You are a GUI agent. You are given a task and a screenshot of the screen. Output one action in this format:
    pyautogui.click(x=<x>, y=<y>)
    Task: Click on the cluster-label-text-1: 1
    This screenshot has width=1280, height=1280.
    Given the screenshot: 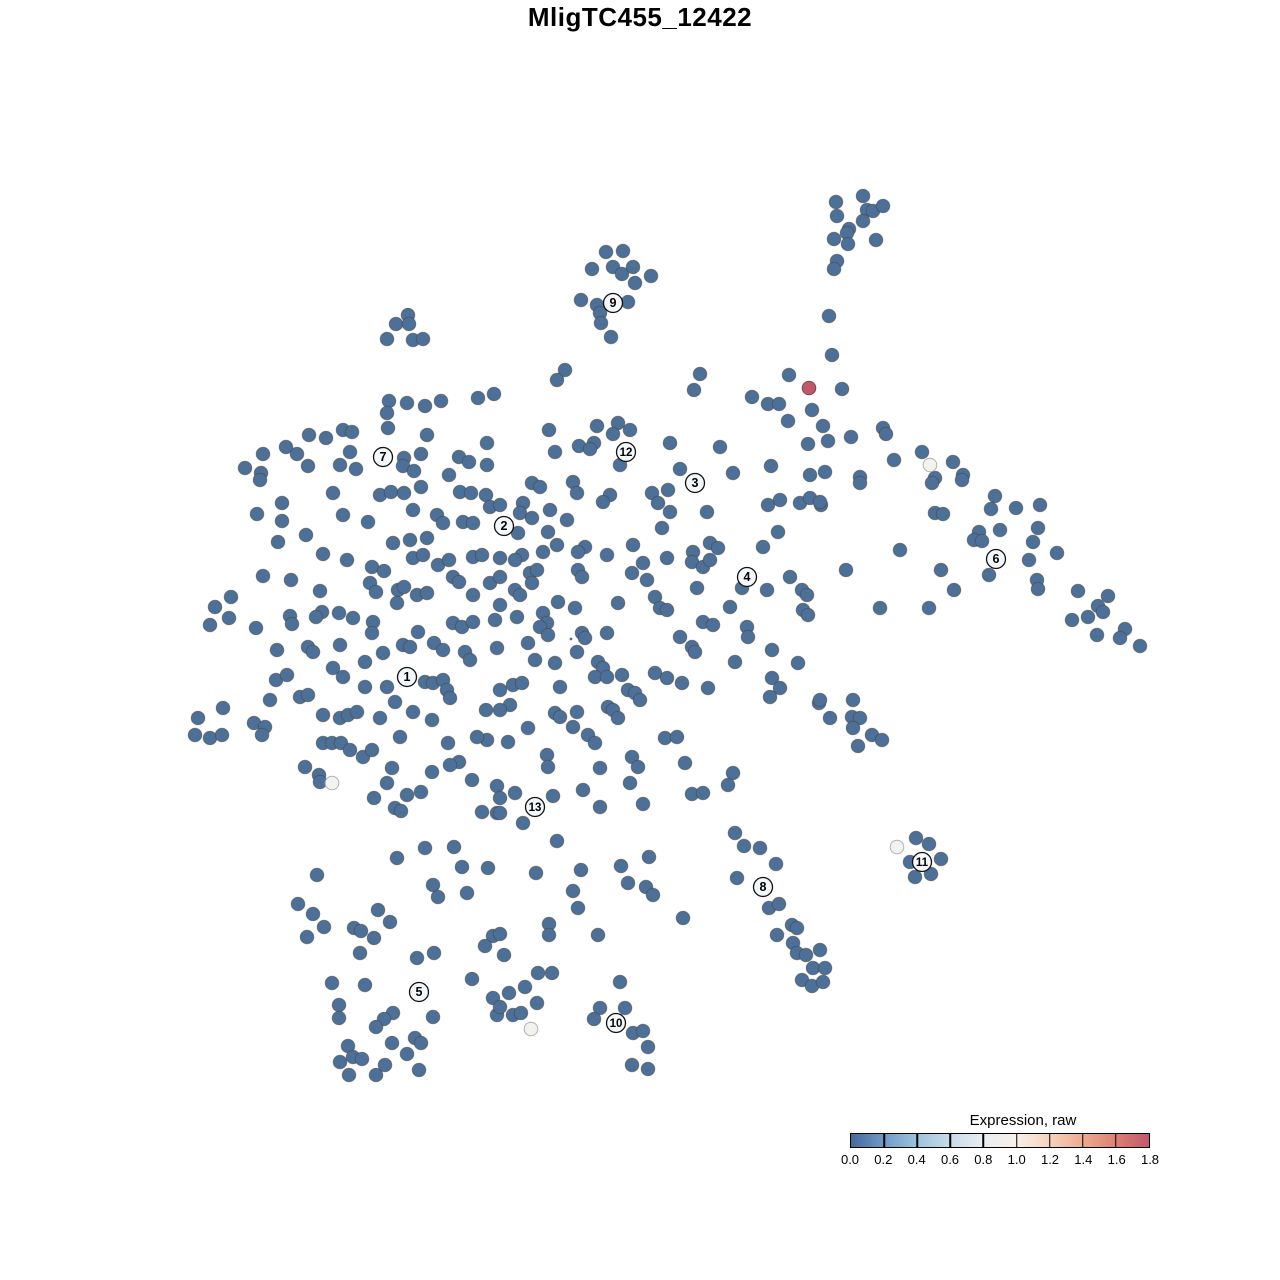 What is the action you would take?
    pyautogui.click(x=407, y=677)
    